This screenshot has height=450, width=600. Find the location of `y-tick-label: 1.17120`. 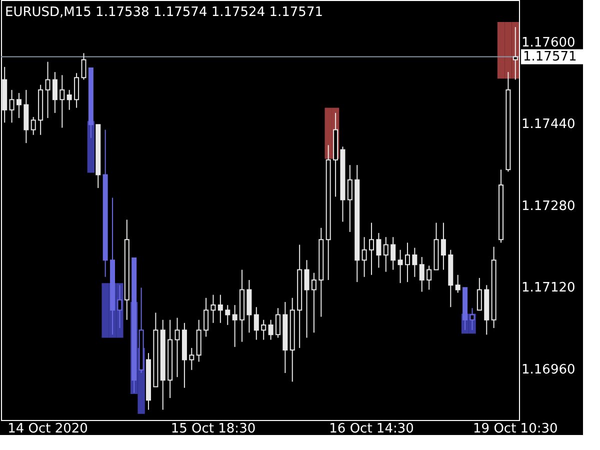

y-tick-label: 1.17120 is located at coordinates (549, 288).